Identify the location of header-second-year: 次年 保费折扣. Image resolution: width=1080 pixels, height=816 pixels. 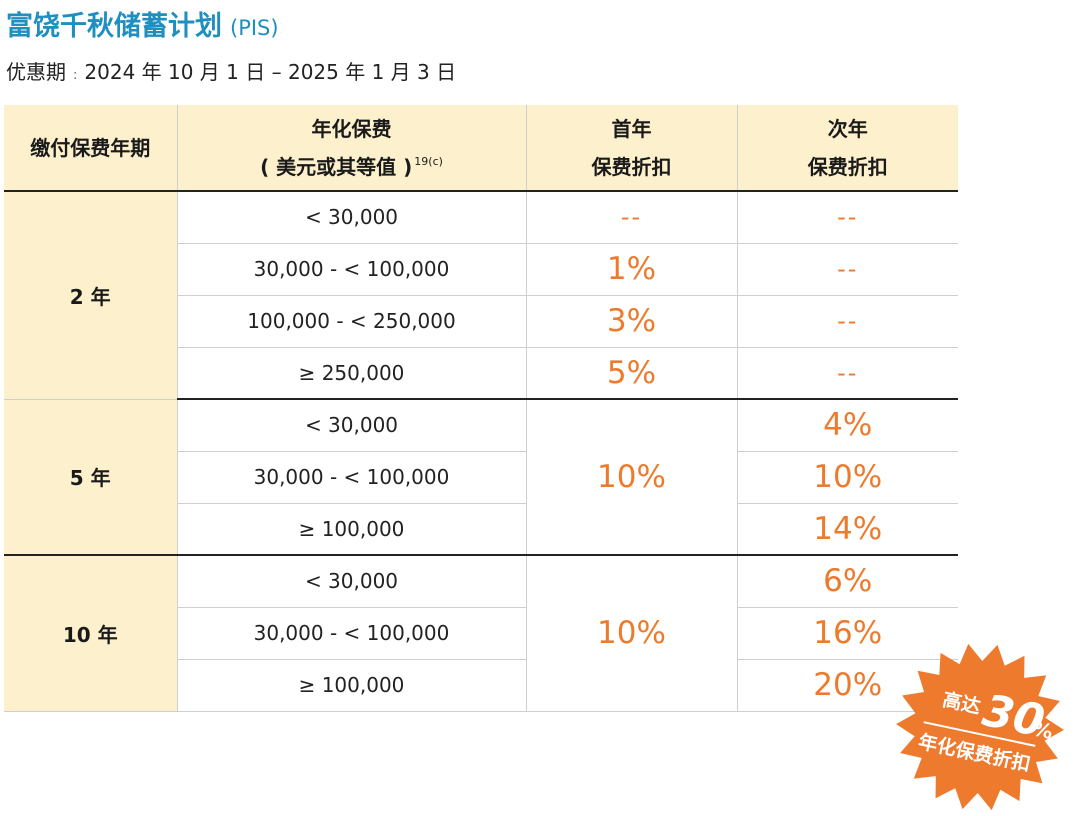
(847, 148).